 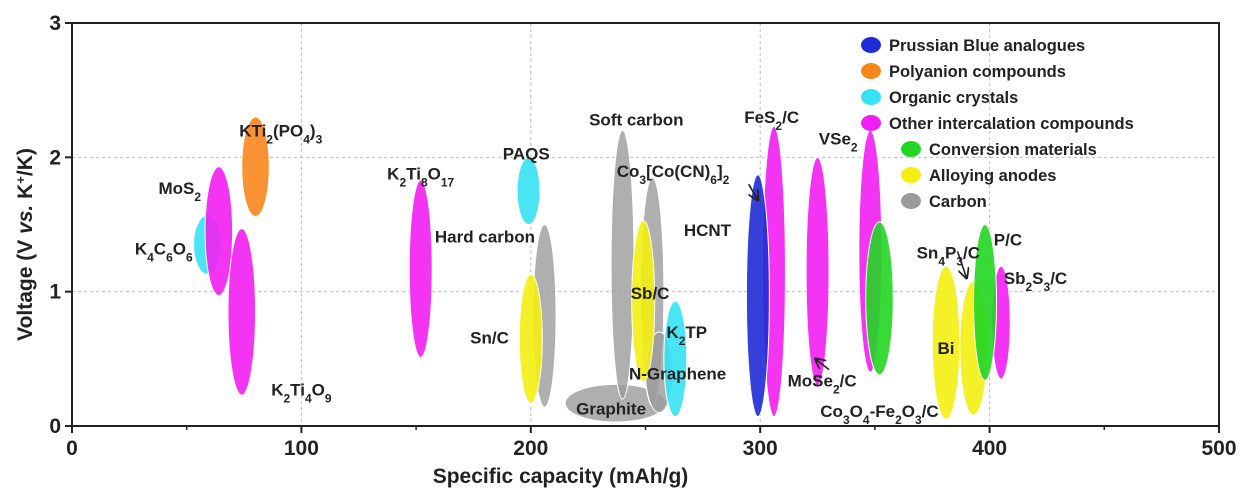 I want to click on legend-entry-prussian: Prussian Blue analogues, so click(x=987, y=46).